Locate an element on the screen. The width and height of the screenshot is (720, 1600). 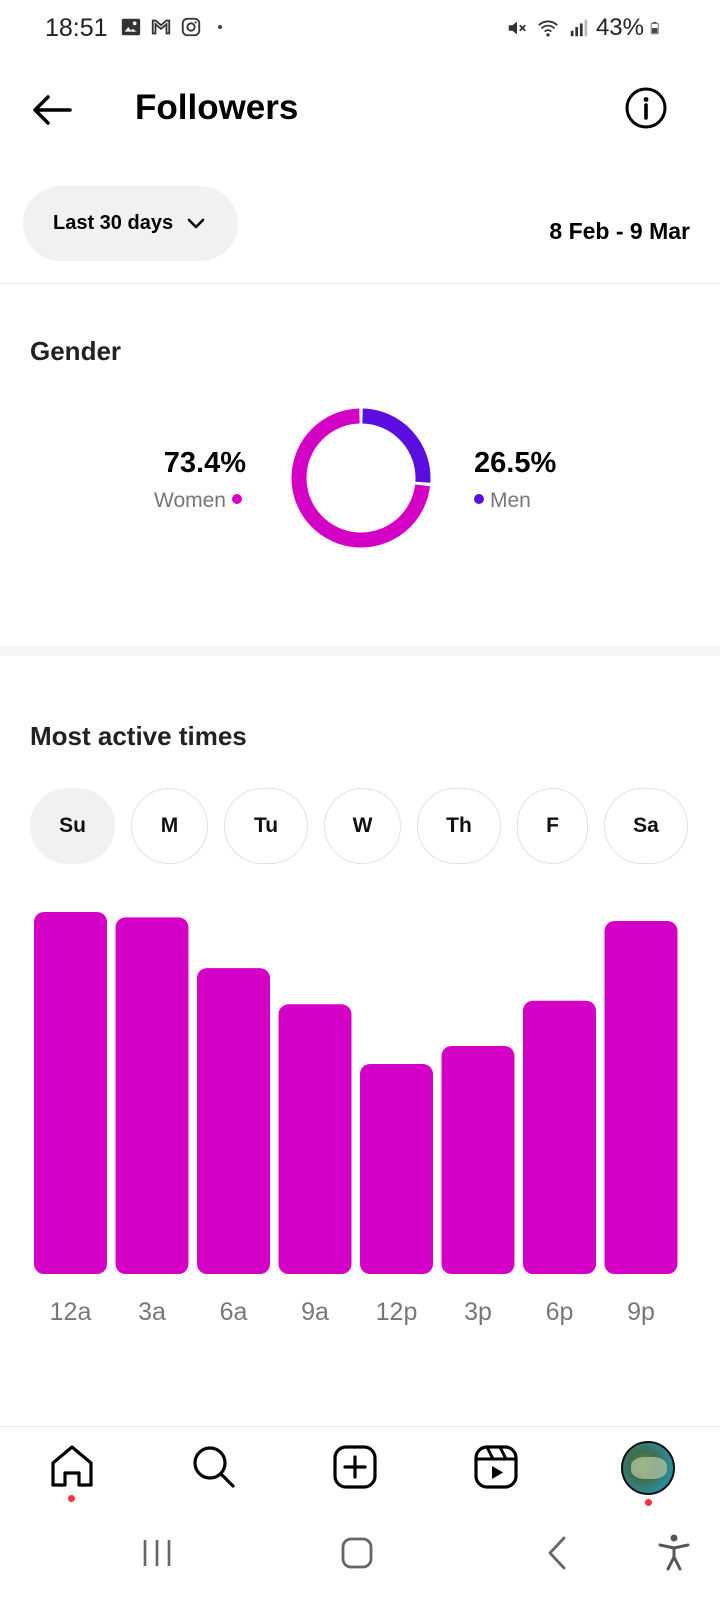
status-system-icons: 43% is located at coordinates (585, 28).